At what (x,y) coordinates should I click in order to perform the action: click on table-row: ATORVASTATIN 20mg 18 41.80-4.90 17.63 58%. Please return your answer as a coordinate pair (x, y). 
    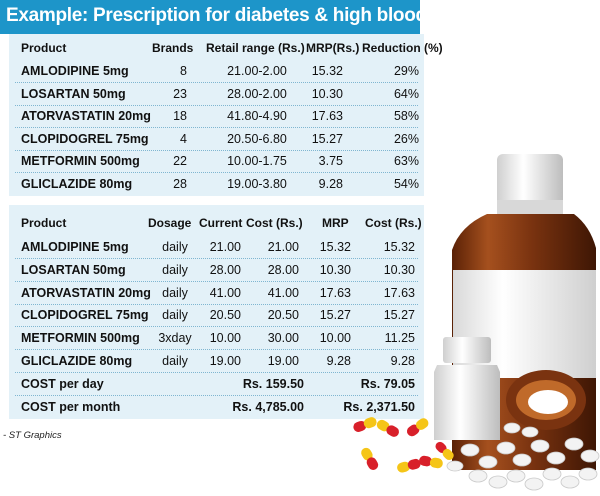
    Looking at the image, I should click on (216, 116).